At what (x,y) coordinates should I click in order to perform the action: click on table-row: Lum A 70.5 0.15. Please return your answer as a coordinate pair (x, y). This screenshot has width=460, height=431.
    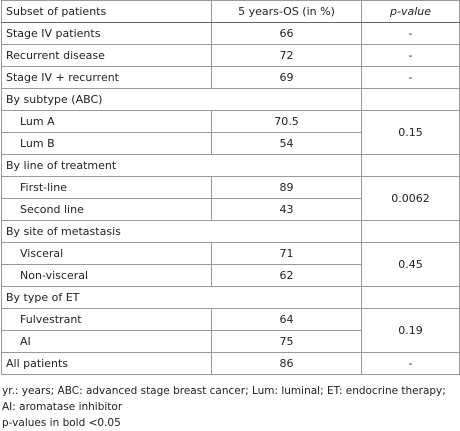
    Looking at the image, I should click on (230, 132).